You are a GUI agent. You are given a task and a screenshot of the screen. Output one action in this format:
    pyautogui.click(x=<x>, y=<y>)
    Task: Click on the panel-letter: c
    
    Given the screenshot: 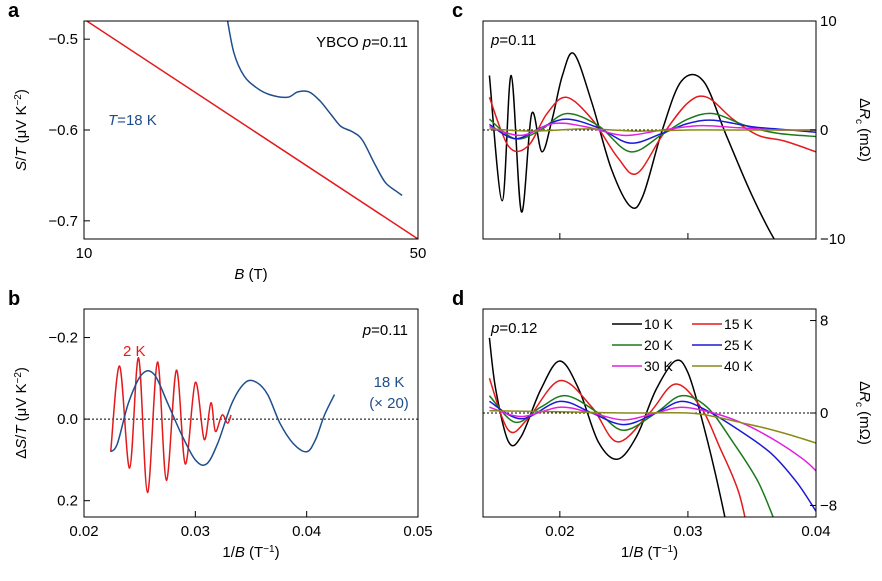 What is the action you would take?
    pyautogui.click(x=457, y=11)
    